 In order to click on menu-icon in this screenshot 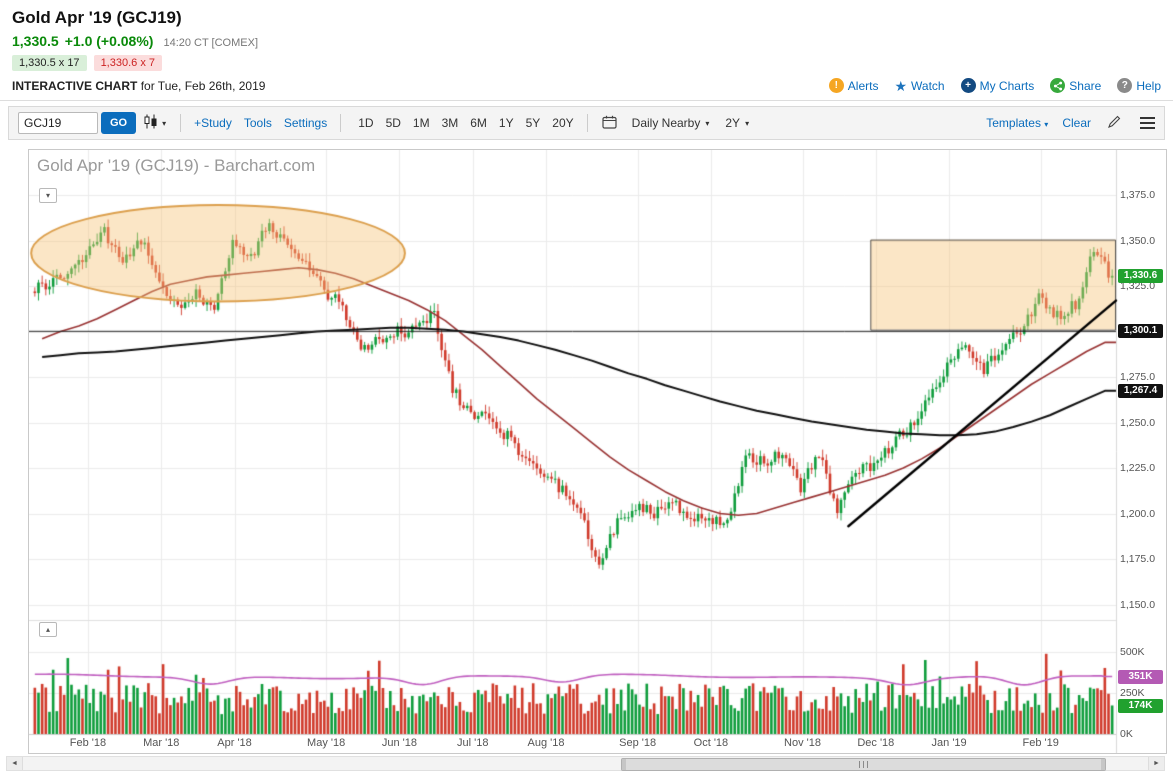, I will do `click(1147, 123)`.